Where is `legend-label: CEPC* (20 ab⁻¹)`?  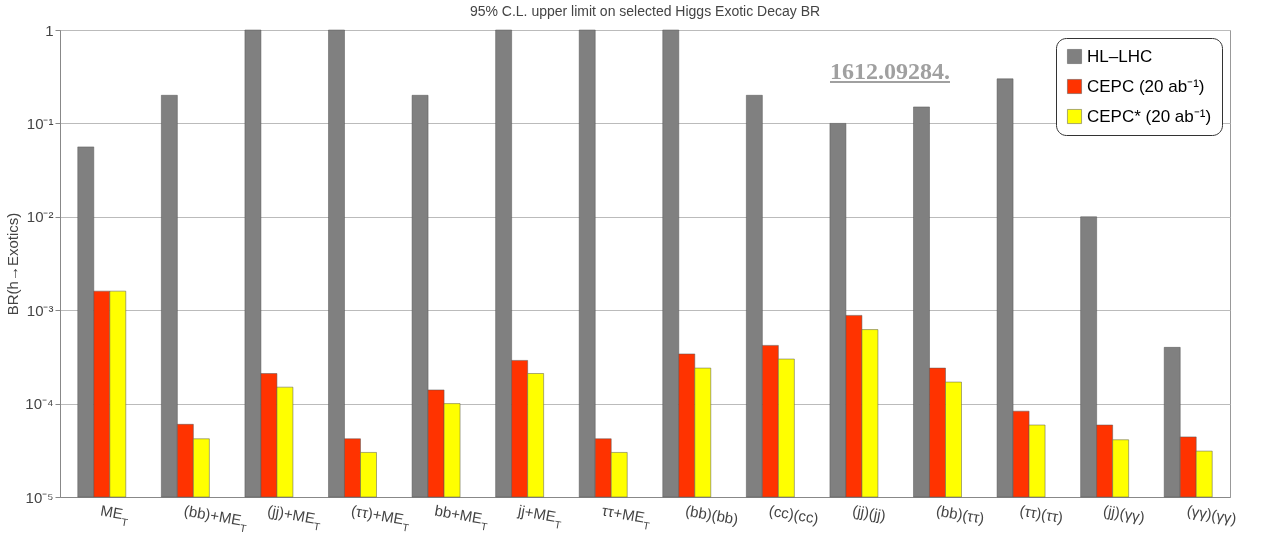
legend-label: CEPC* (20 ab⁻¹) is located at coordinates (1149, 116).